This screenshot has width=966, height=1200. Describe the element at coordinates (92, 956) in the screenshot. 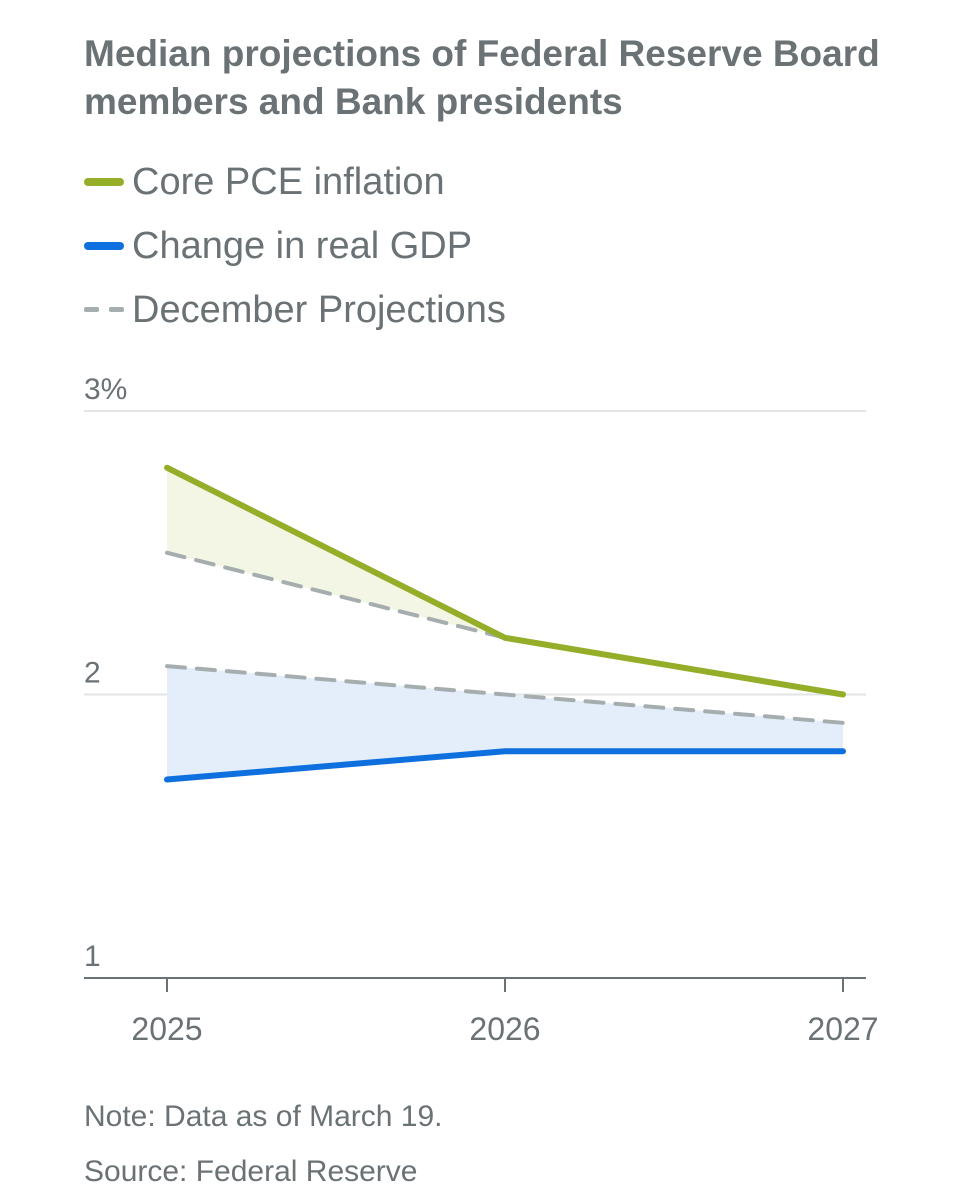

I see `y-tick-label-1: 1` at that location.